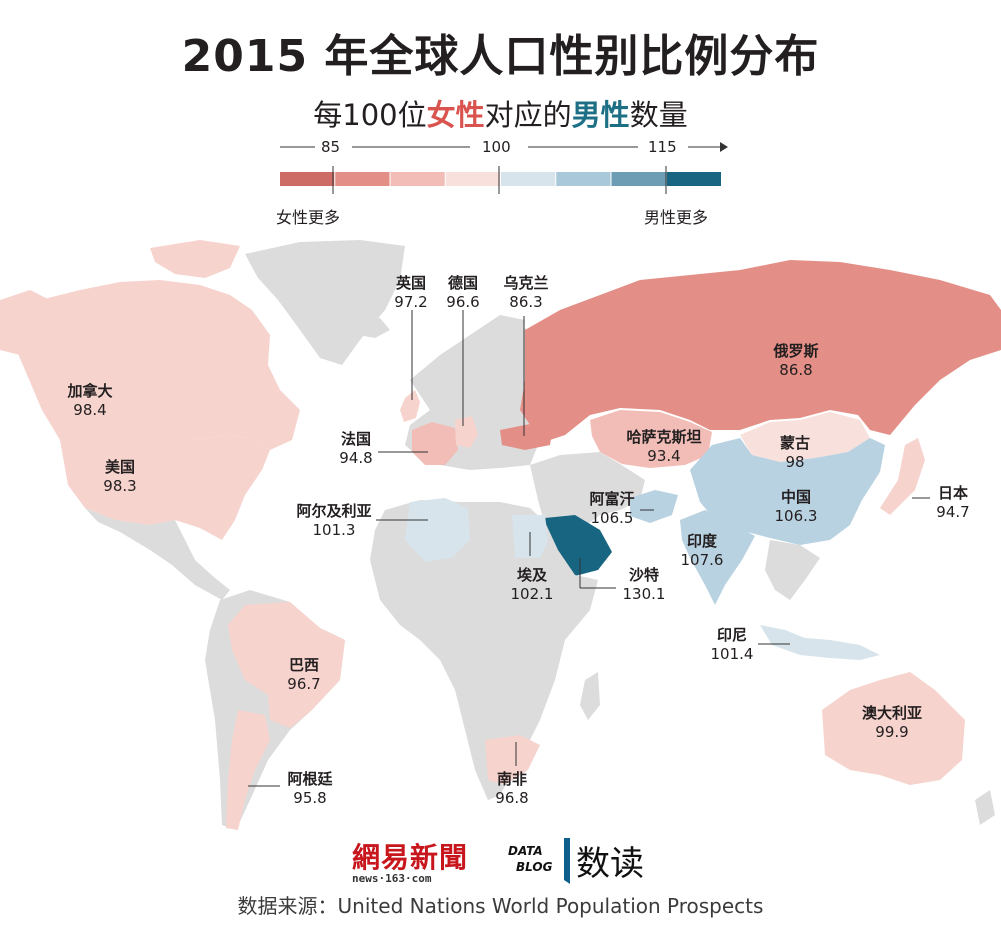  Describe the element at coordinates (644, 594) in the screenshot. I see `label-value: 130.1` at that location.